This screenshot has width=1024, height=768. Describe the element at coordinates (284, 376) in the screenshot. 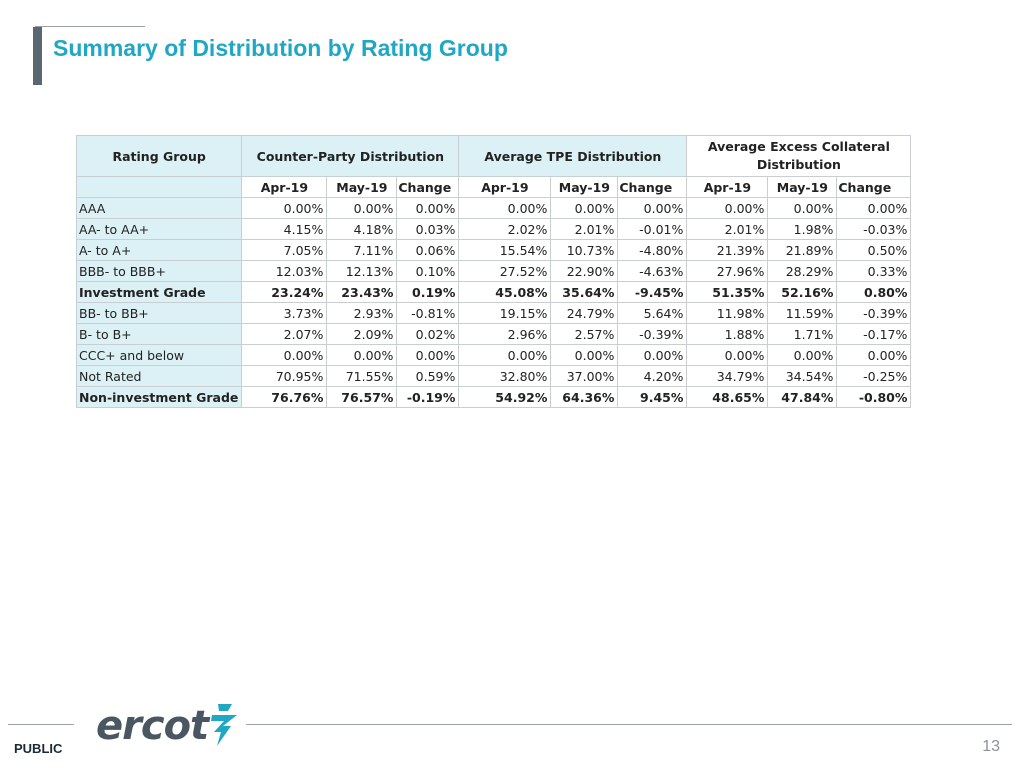

I see `value-cell: 70.95%` at that location.